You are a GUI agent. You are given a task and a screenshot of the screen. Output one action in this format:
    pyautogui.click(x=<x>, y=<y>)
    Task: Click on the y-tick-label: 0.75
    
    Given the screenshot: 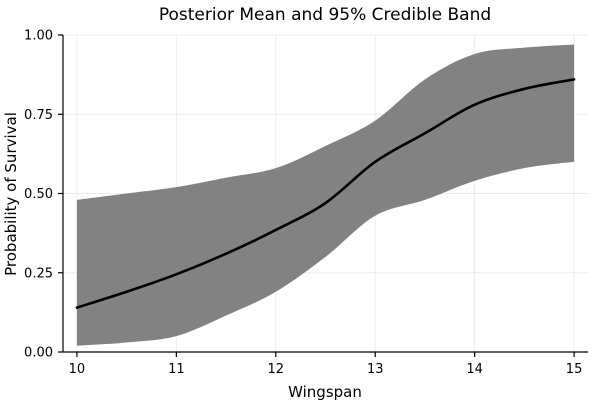 What is the action you would take?
    pyautogui.click(x=38, y=115)
    